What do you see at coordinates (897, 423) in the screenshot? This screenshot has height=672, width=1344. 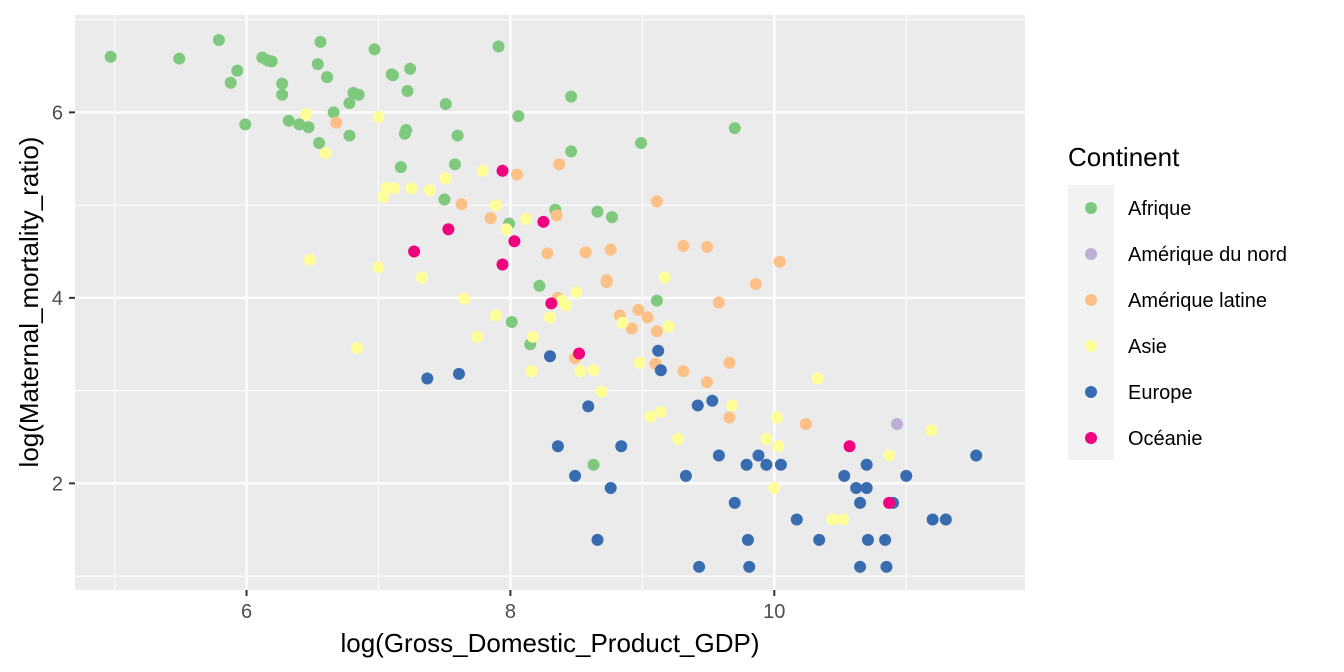 I see `point-amerique-du-nord` at bounding box center [897, 423].